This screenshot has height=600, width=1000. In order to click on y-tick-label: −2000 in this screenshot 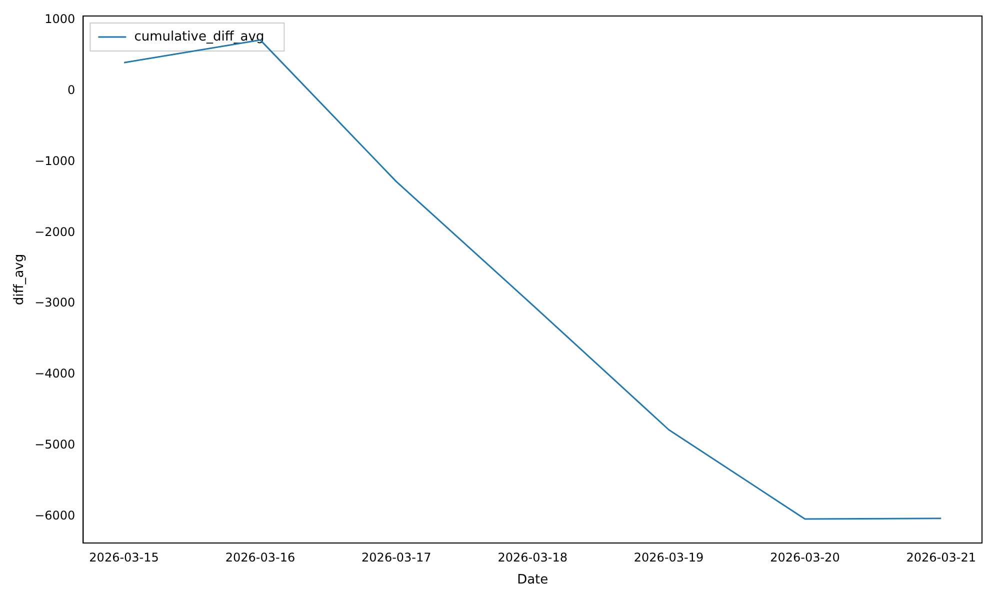, I will do `click(55, 231)`.